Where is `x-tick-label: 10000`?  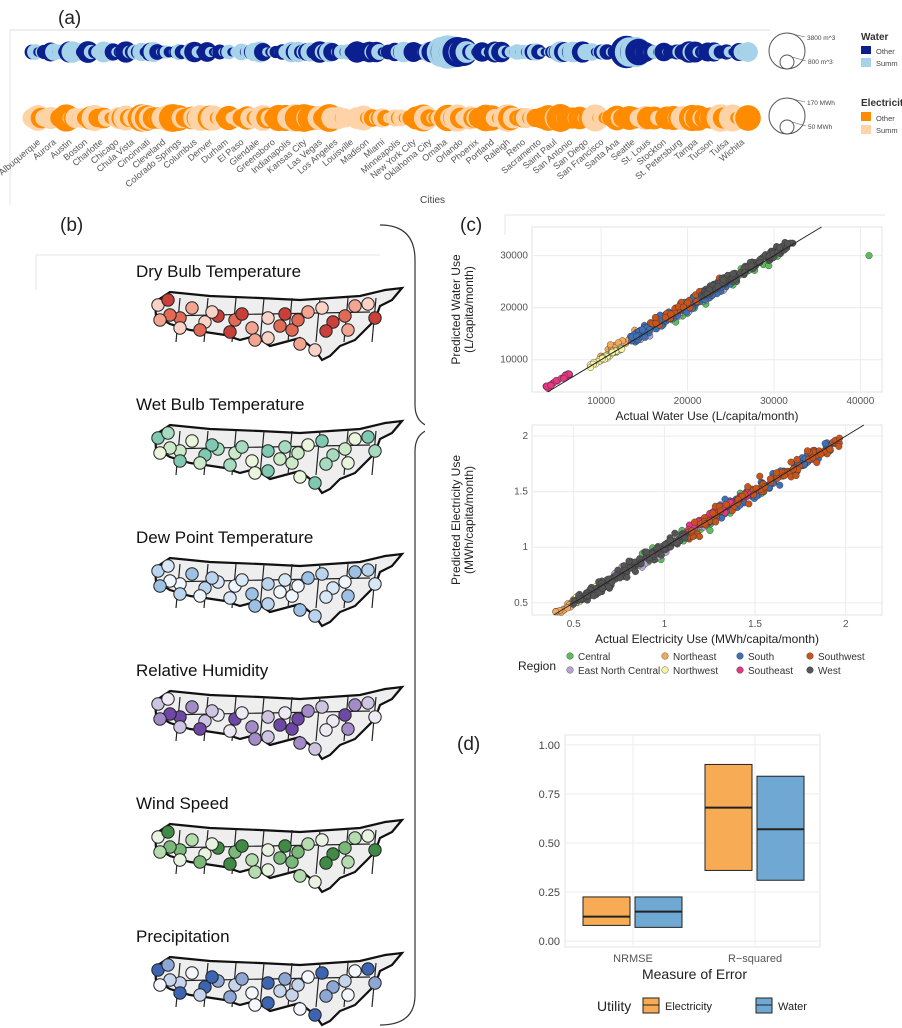 x-tick-label: 10000 is located at coordinates (601, 401).